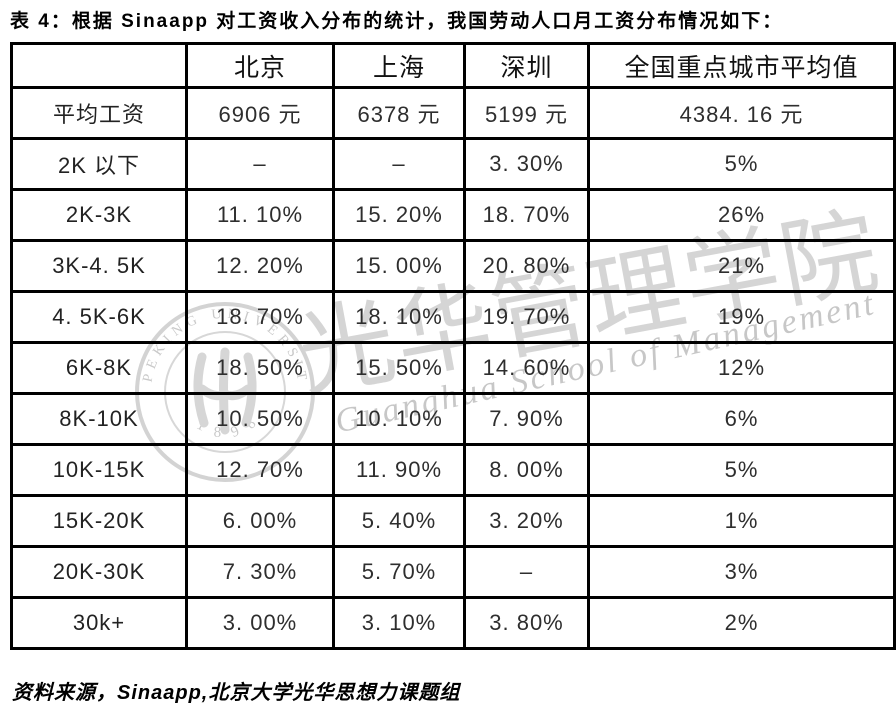 Image resolution: width=896 pixels, height=708 pixels. I want to click on value-cell: 3. 10%, so click(399, 623).